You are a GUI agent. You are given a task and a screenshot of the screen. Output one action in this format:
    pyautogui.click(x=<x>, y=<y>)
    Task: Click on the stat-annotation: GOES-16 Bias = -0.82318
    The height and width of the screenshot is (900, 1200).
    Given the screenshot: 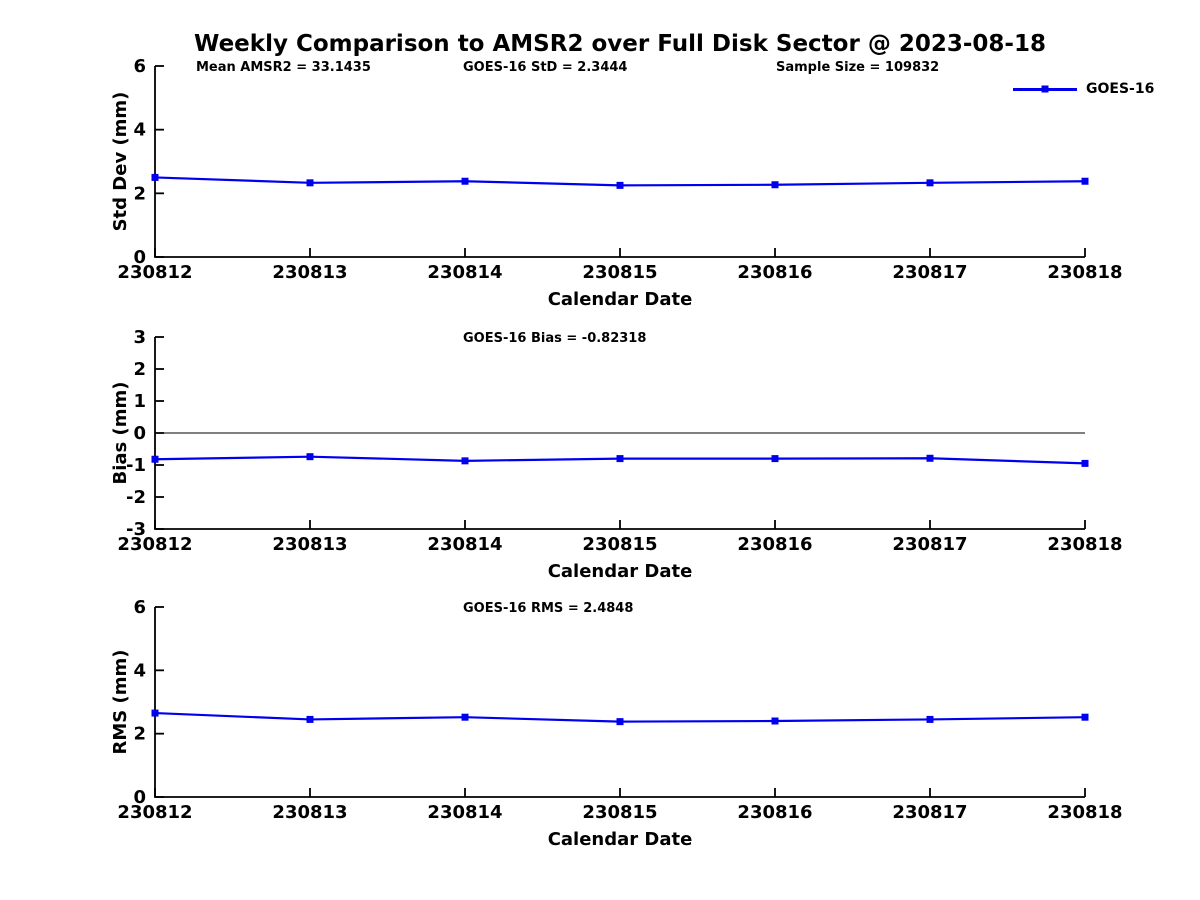 What is the action you would take?
    pyautogui.click(x=554, y=338)
    